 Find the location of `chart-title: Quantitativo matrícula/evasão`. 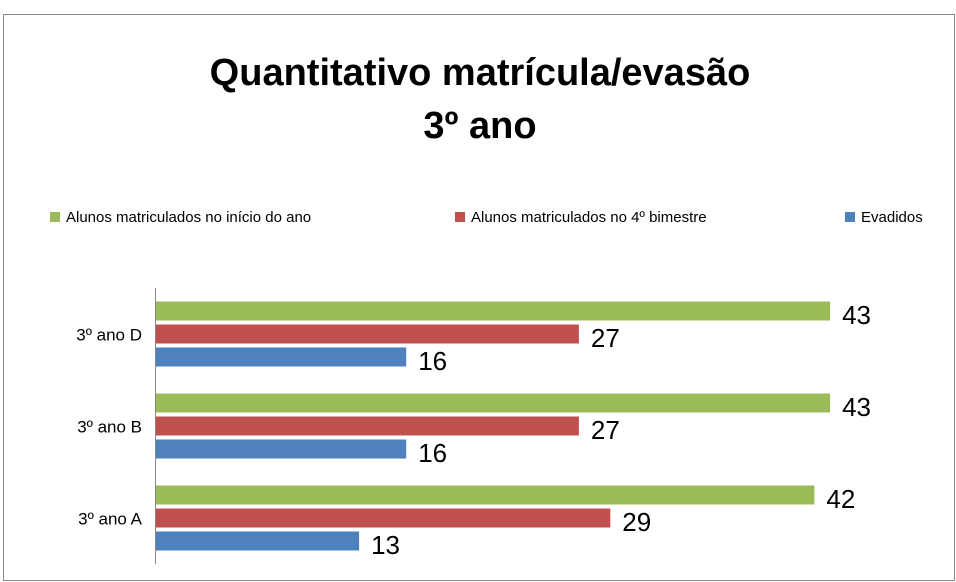

chart-title: Quantitativo matrícula/evasão is located at coordinates (480, 73).